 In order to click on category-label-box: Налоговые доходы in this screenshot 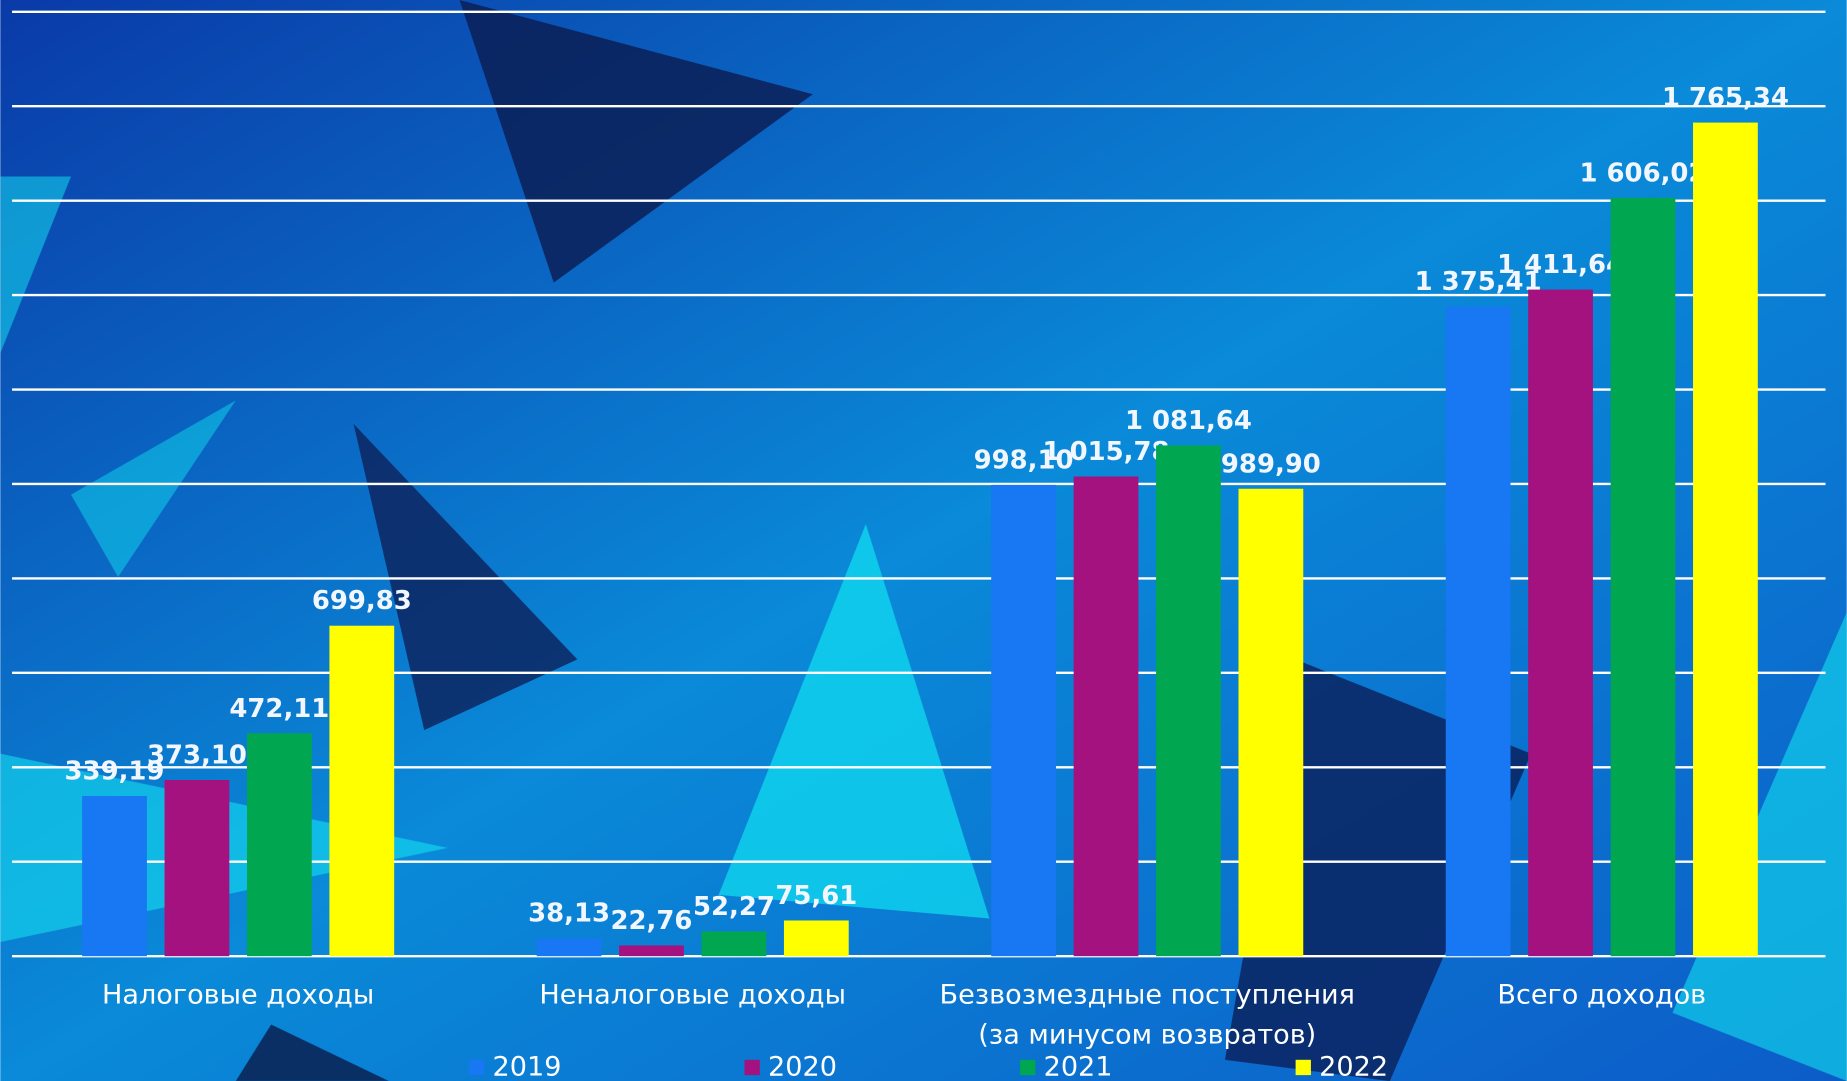, I will do `click(238, 995)`.